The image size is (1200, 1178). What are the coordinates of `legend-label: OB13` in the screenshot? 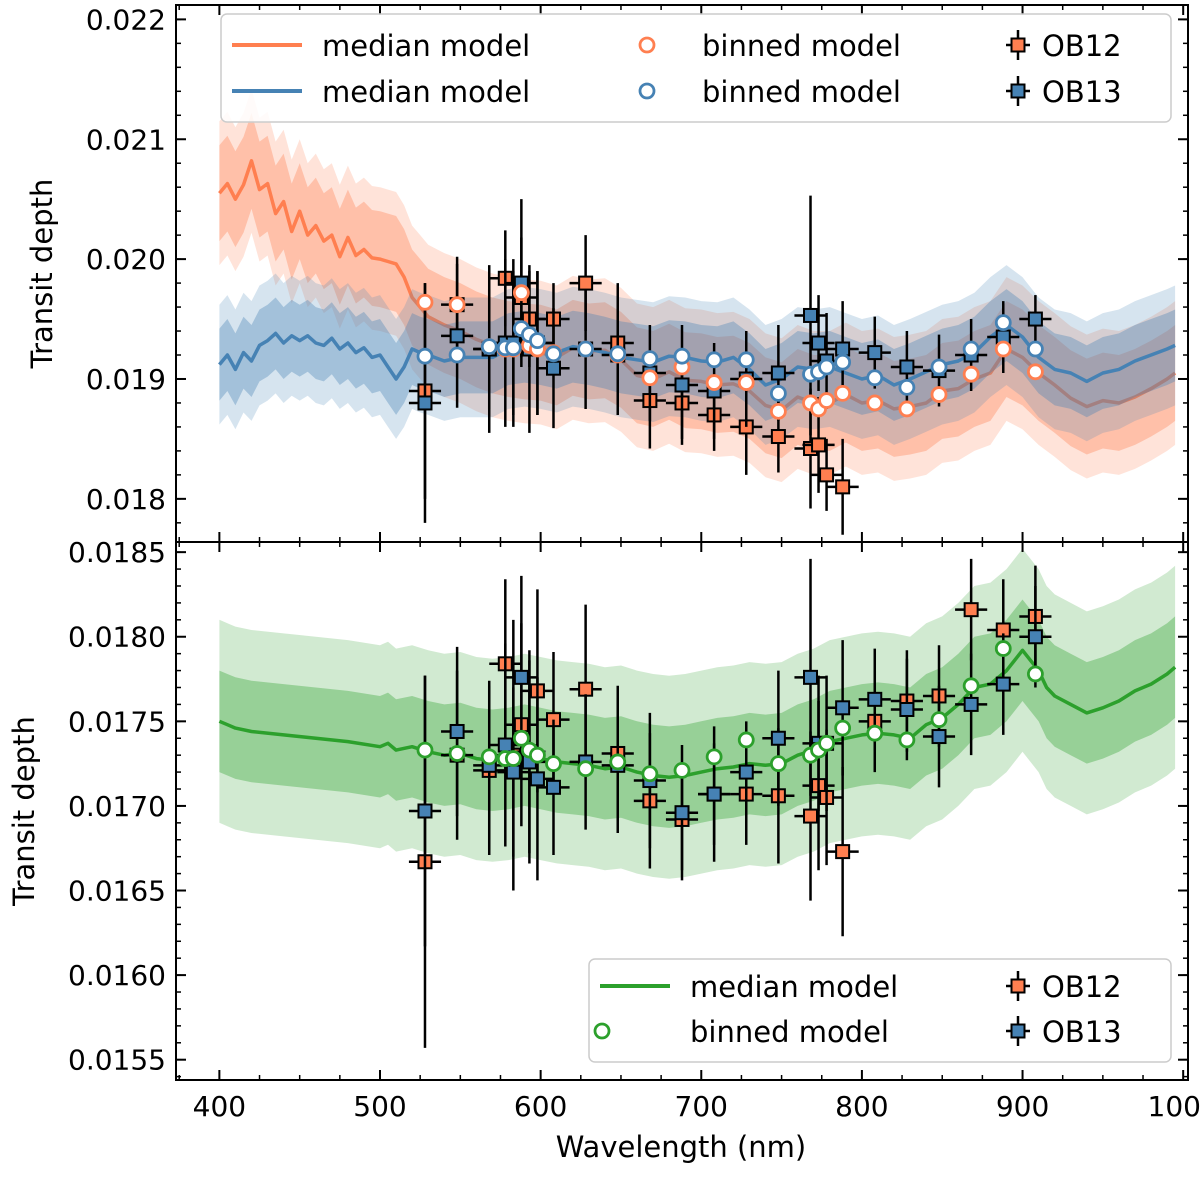 It's located at (1082, 1032).